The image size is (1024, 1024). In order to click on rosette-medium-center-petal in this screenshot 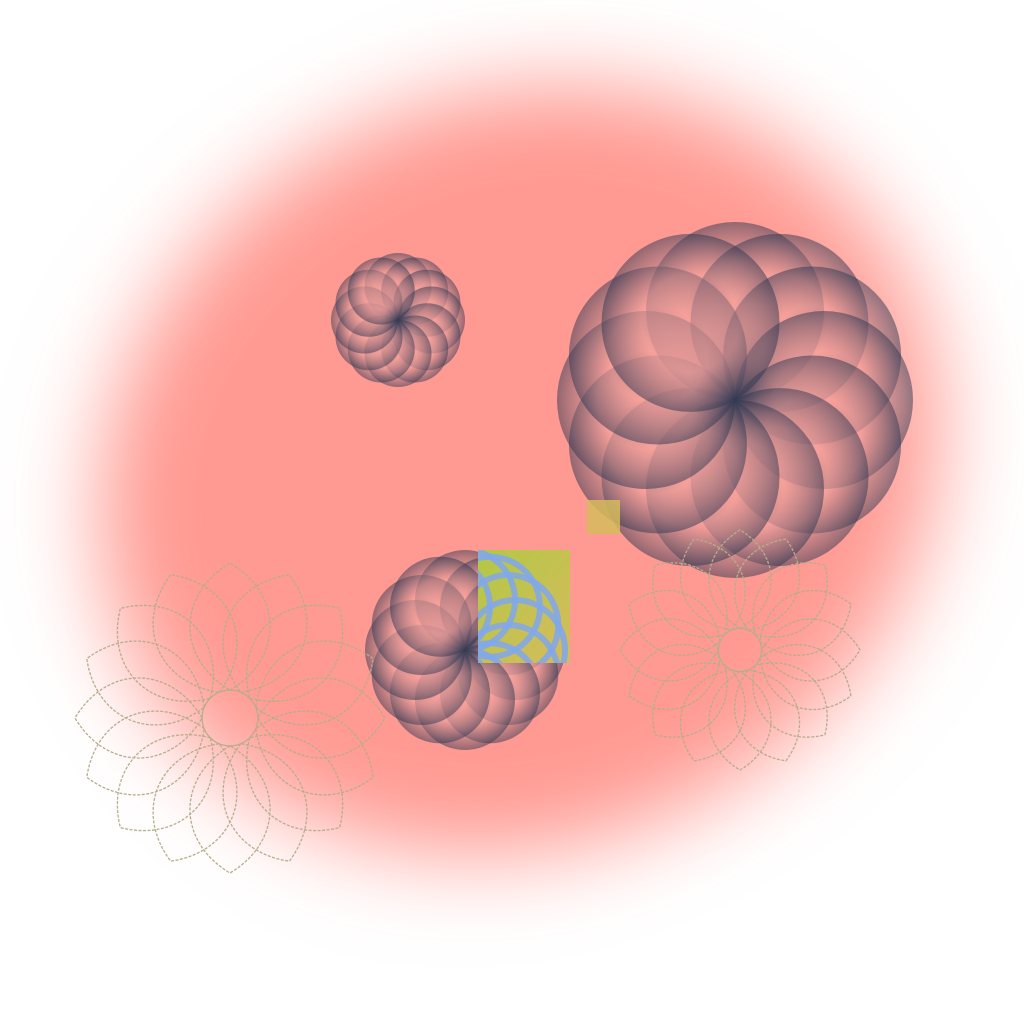, I will do `click(440, 606)`.